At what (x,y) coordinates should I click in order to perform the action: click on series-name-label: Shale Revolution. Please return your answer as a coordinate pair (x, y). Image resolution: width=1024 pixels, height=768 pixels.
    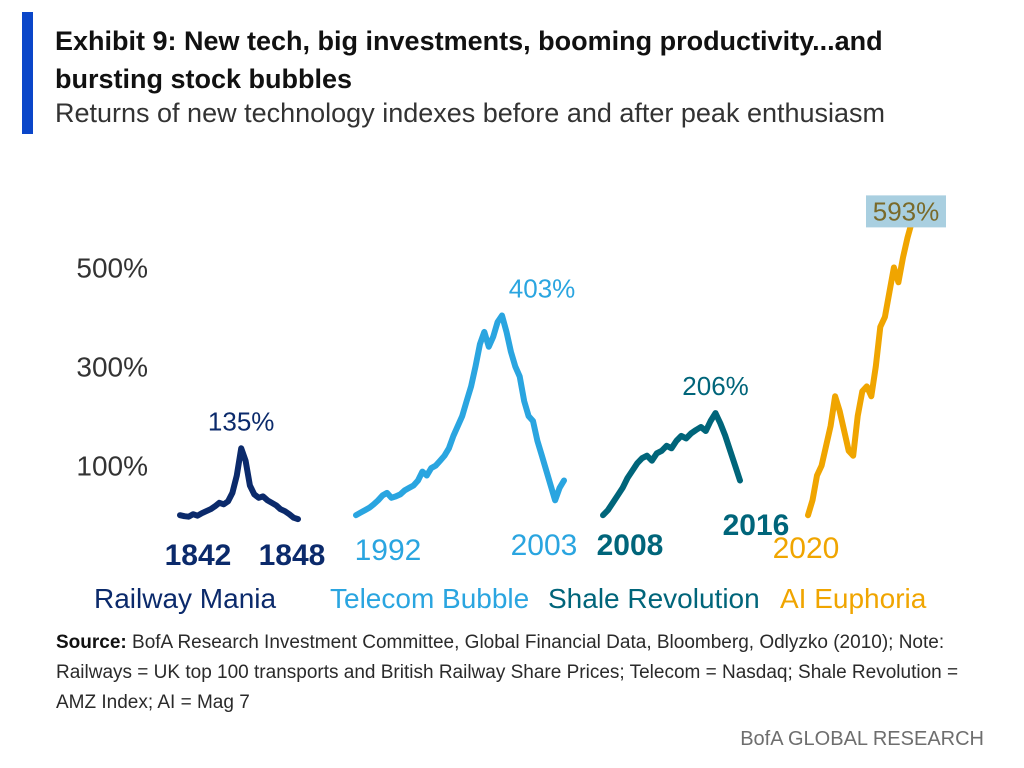
    Looking at the image, I should click on (654, 598).